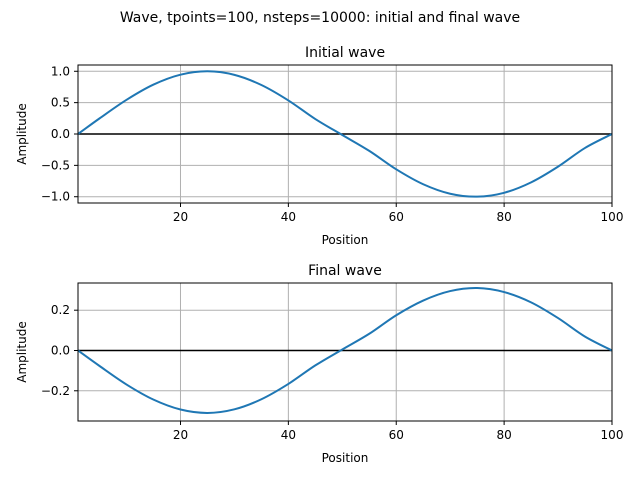  I want to click on y-tick-label: 0.2, so click(60, 310).